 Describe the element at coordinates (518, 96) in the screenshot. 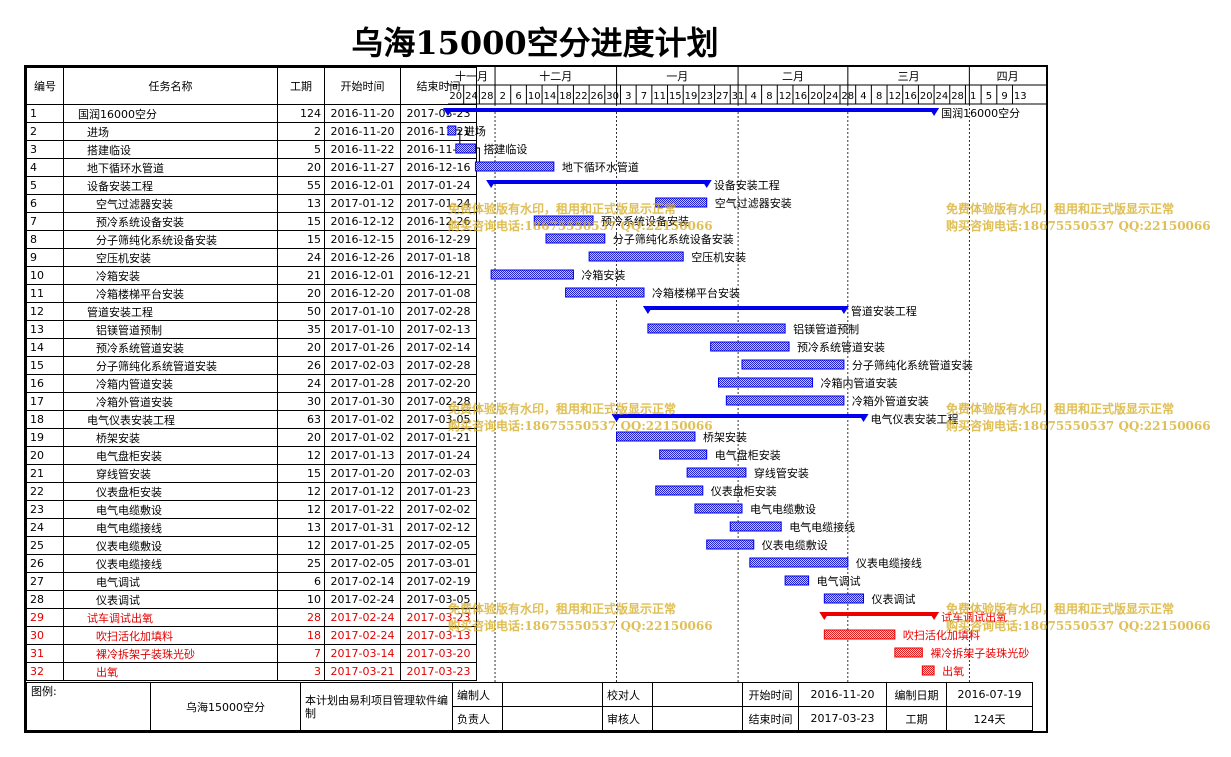

I see `day-label: 6` at that location.